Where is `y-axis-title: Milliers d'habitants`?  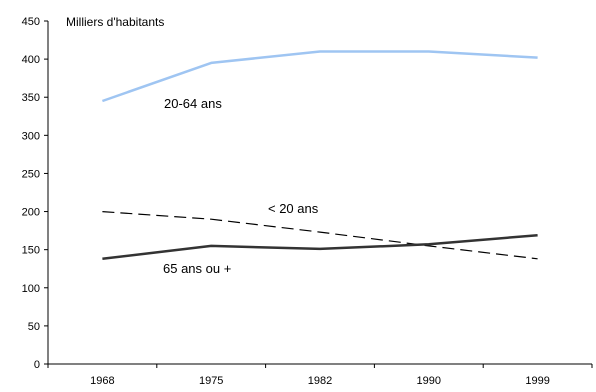
y-axis-title: Milliers d'habitants is located at coordinates (115, 22).